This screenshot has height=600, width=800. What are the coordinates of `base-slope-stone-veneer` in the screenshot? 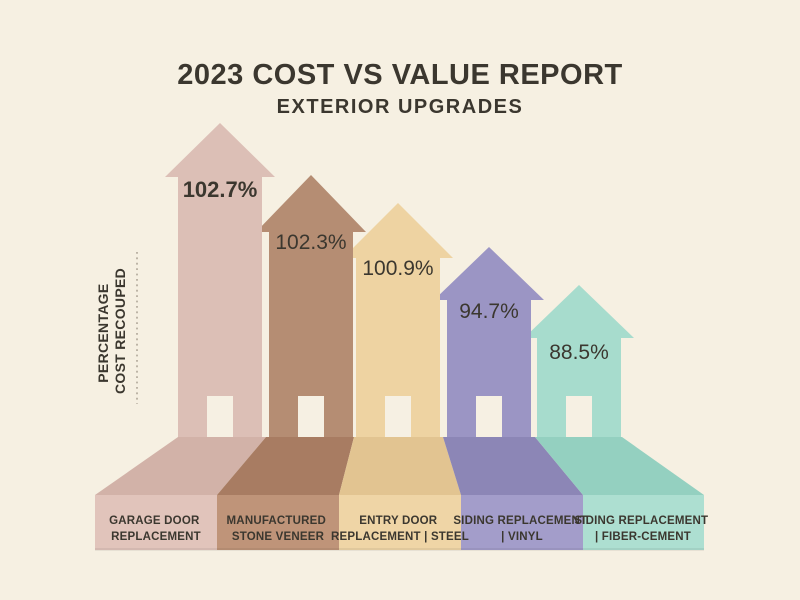 It's located at (285, 466).